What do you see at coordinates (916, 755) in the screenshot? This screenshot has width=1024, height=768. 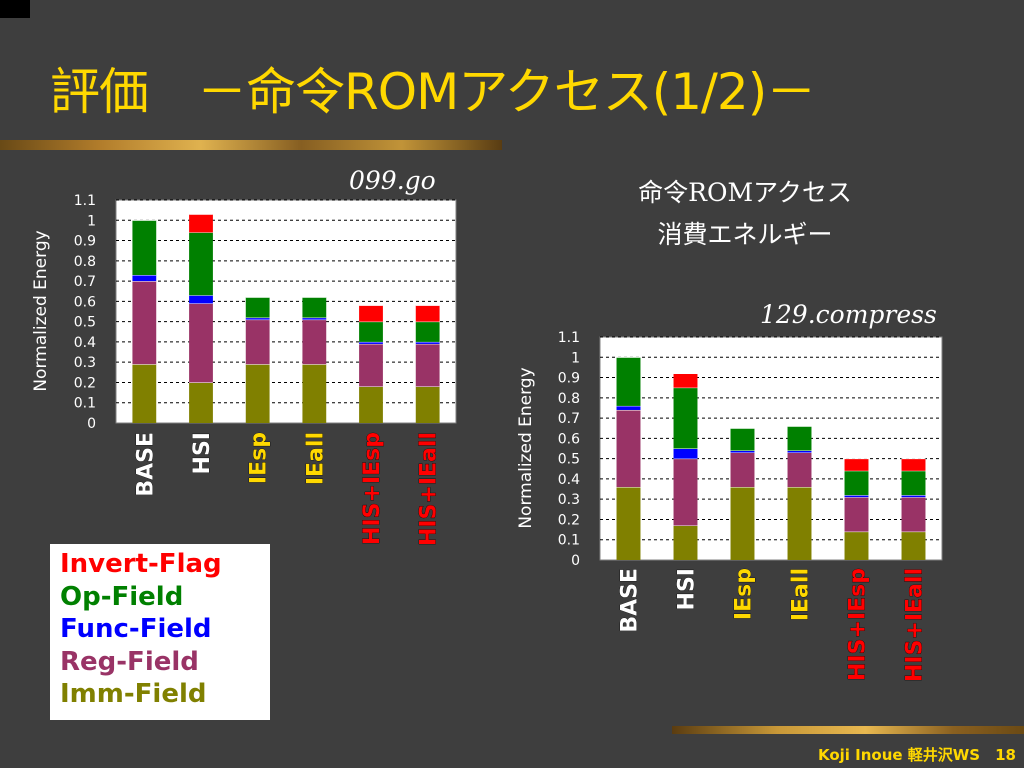 I see `footer-text: Koji Inoue 軽井沢WS 18` at bounding box center [916, 755].